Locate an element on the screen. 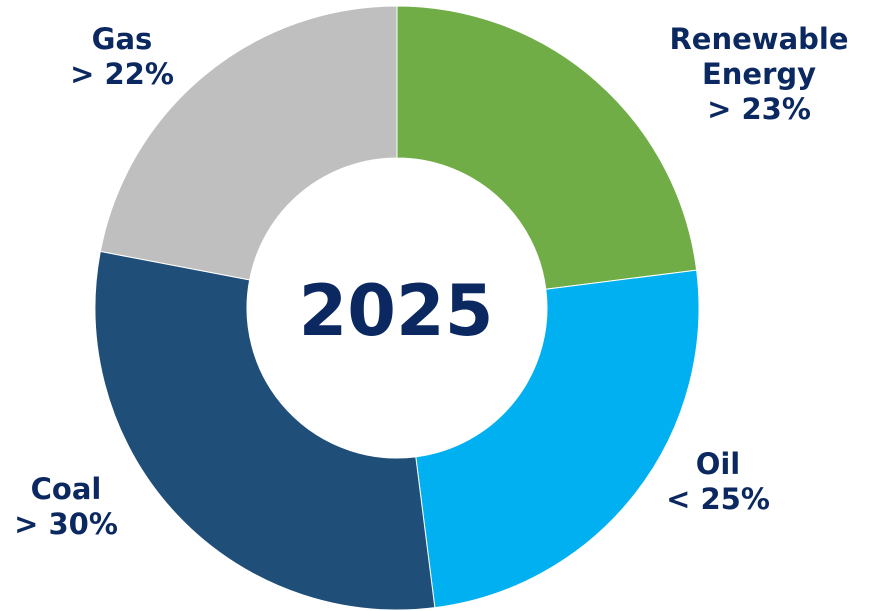 The height and width of the screenshot is (611, 884). slice-value-renewable-energy: > 23% is located at coordinates (759, 108).